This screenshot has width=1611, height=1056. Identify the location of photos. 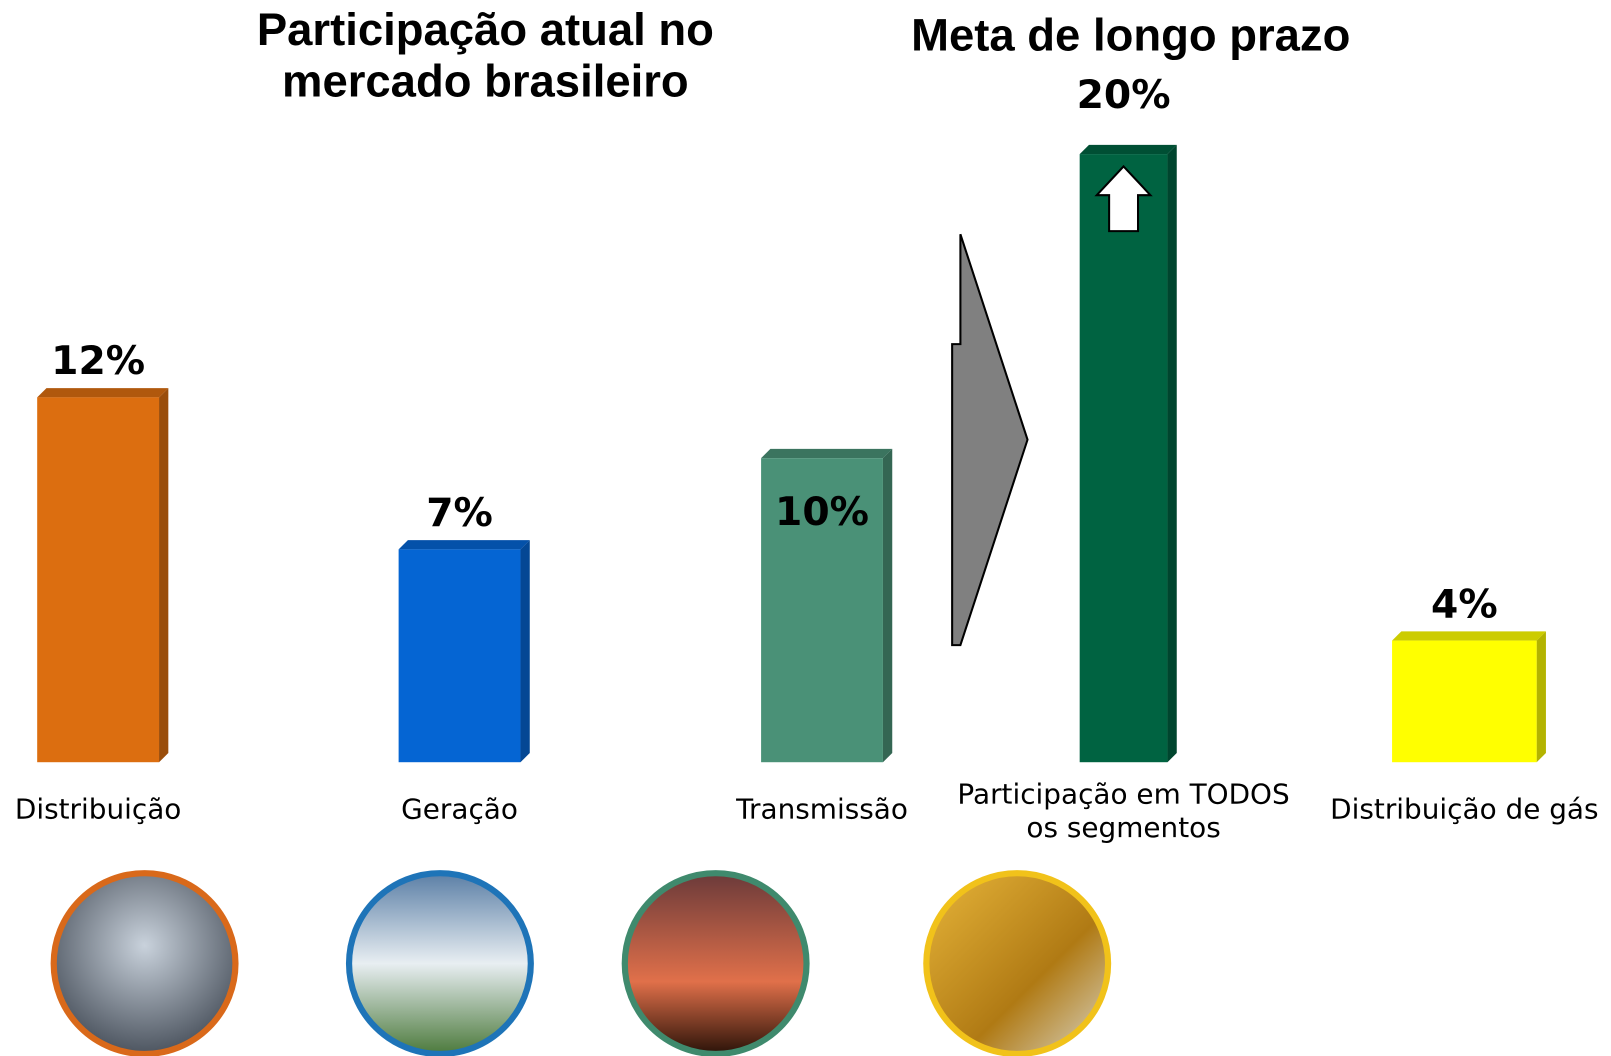
(581, 963).